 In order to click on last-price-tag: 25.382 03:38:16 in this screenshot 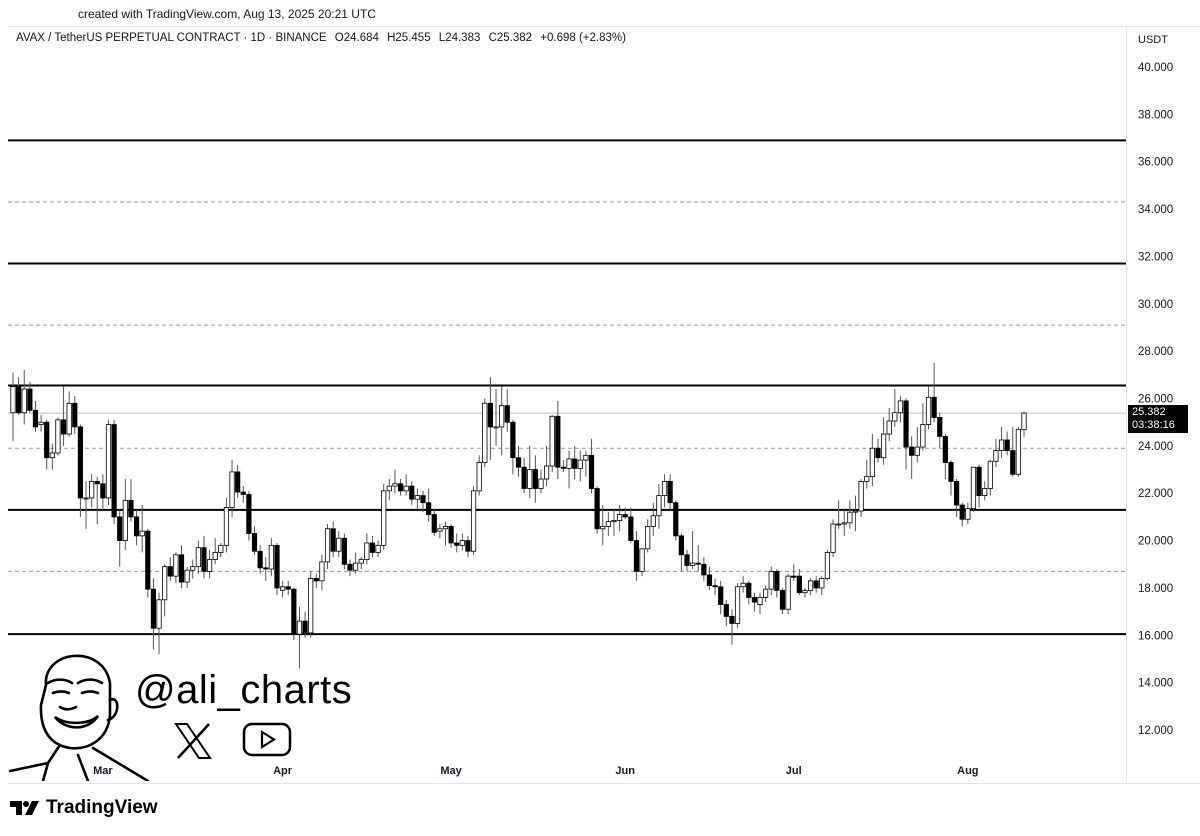, I will do `click(1158, 419)`.